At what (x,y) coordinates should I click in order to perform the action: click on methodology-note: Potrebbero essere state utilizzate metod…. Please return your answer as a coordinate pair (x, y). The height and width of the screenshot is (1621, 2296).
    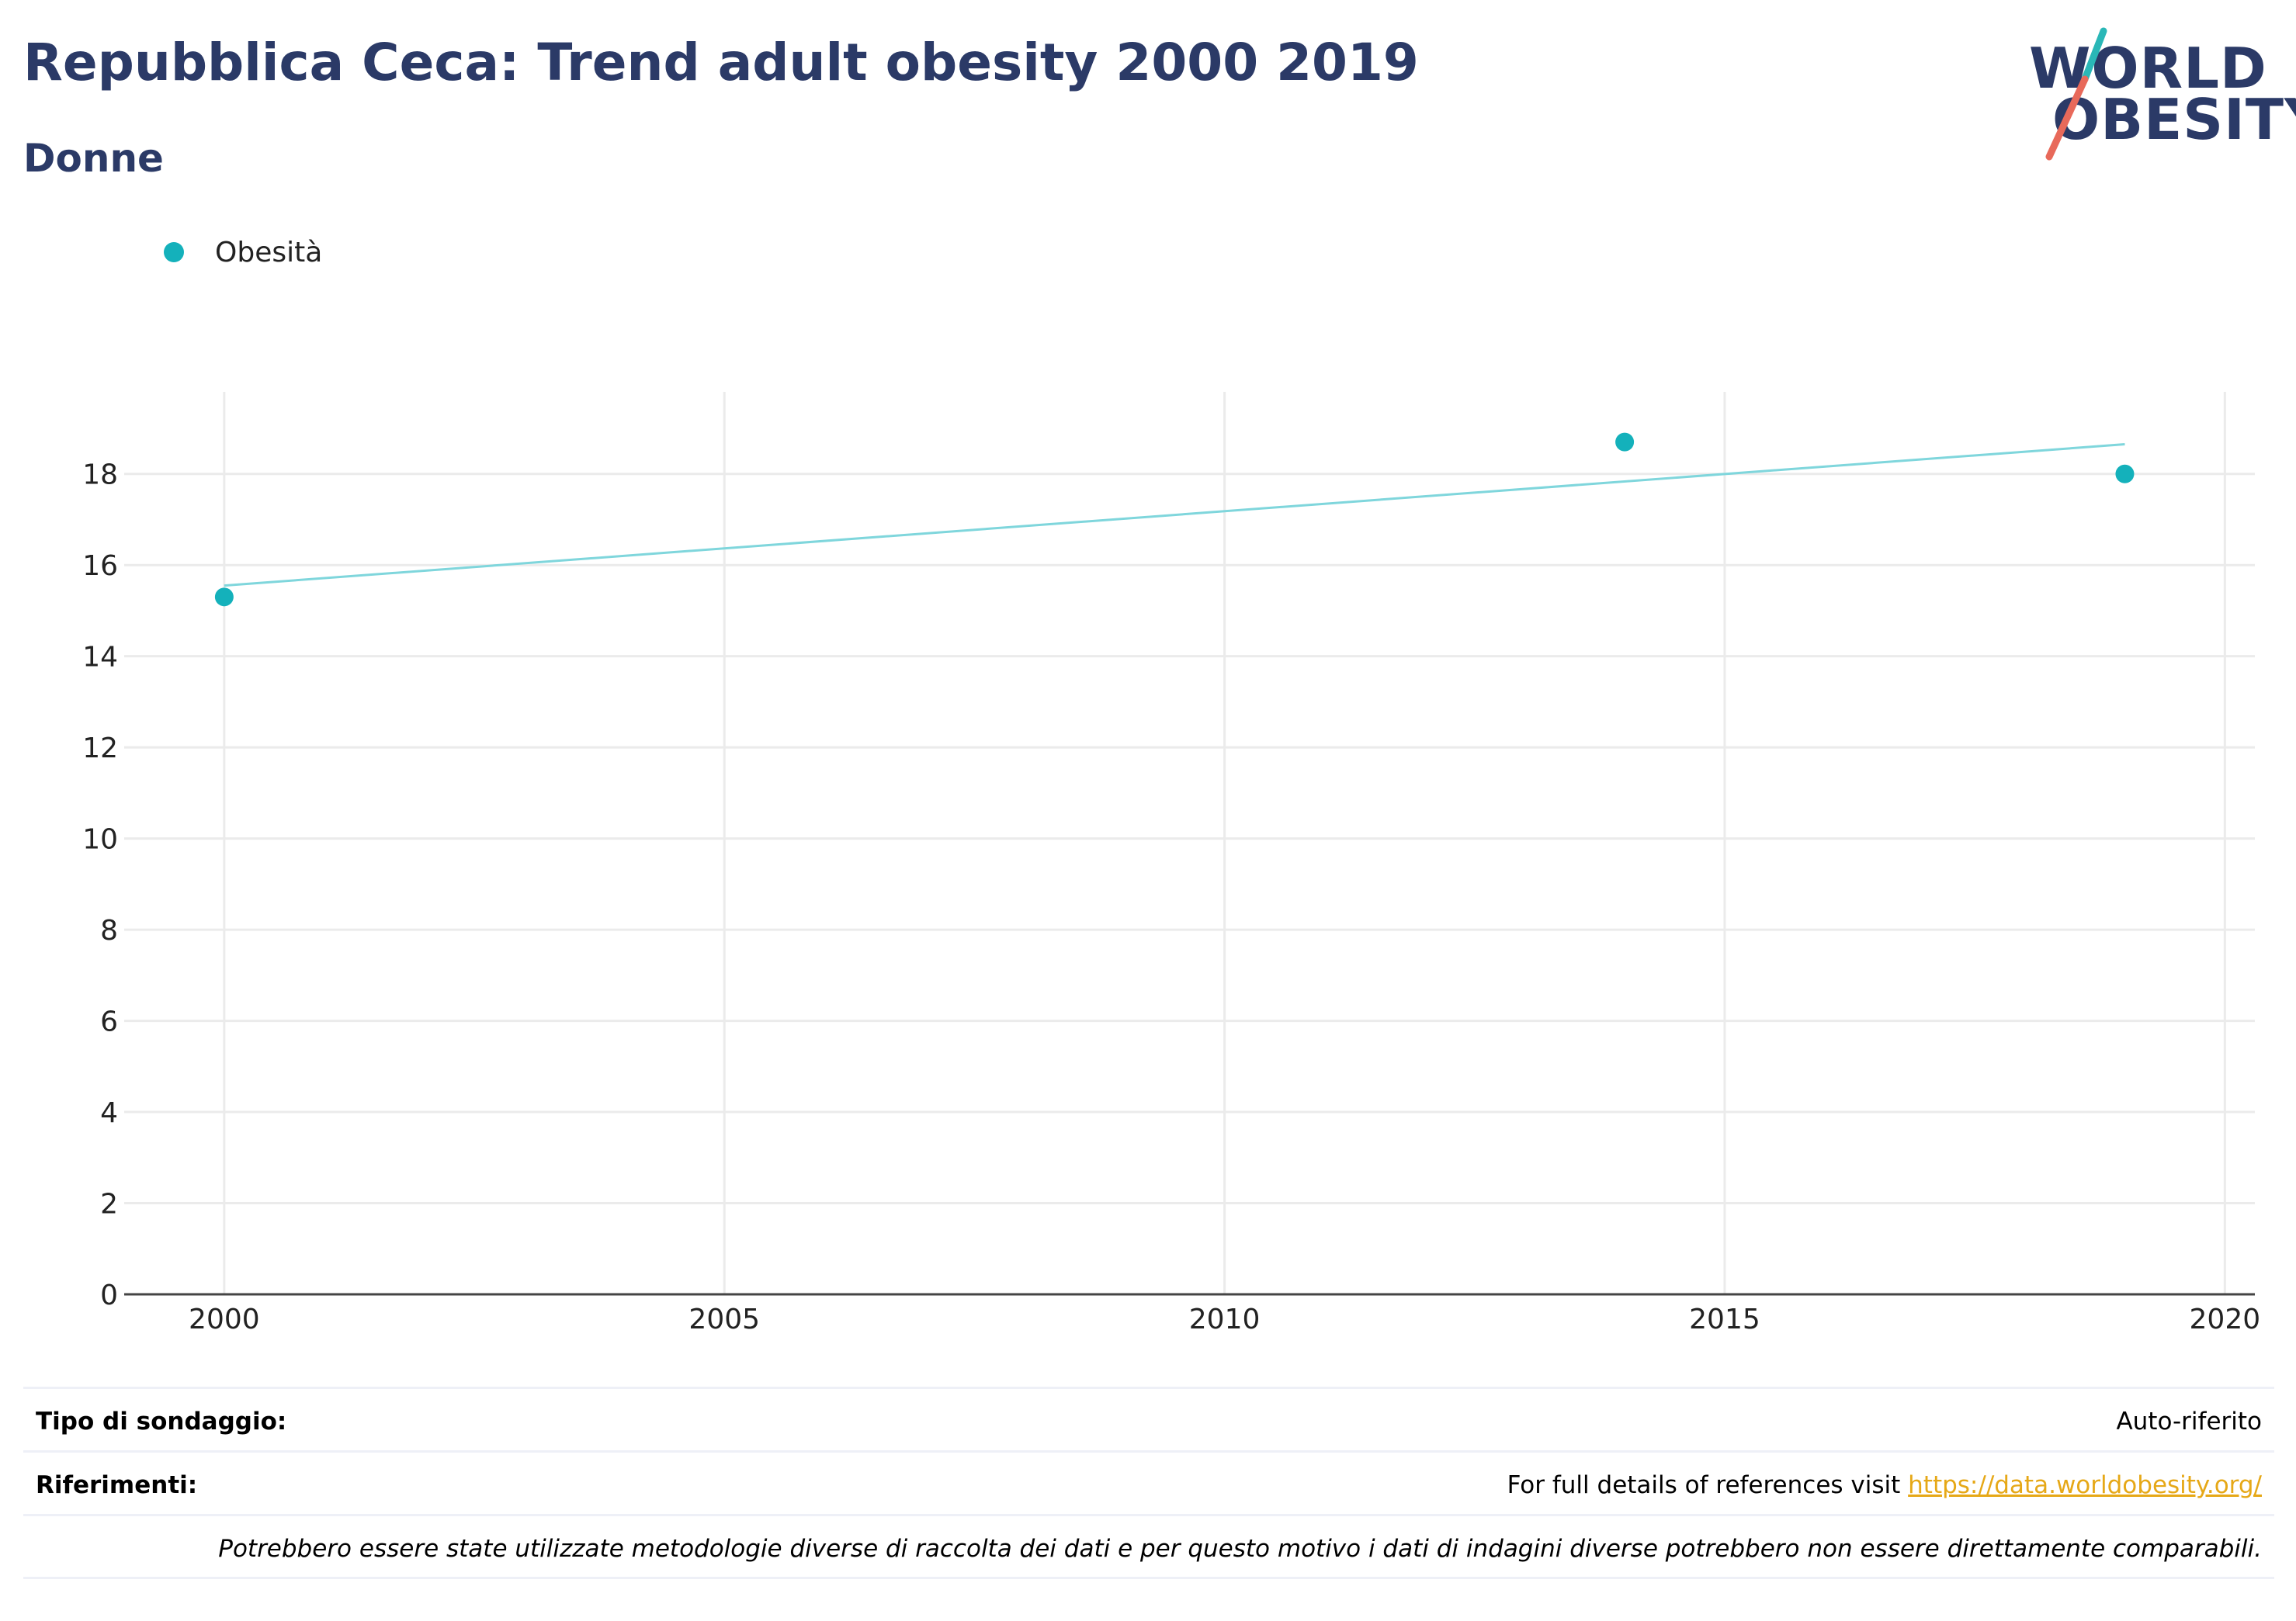
    Looking at the image, I should click on (1240, 1549).